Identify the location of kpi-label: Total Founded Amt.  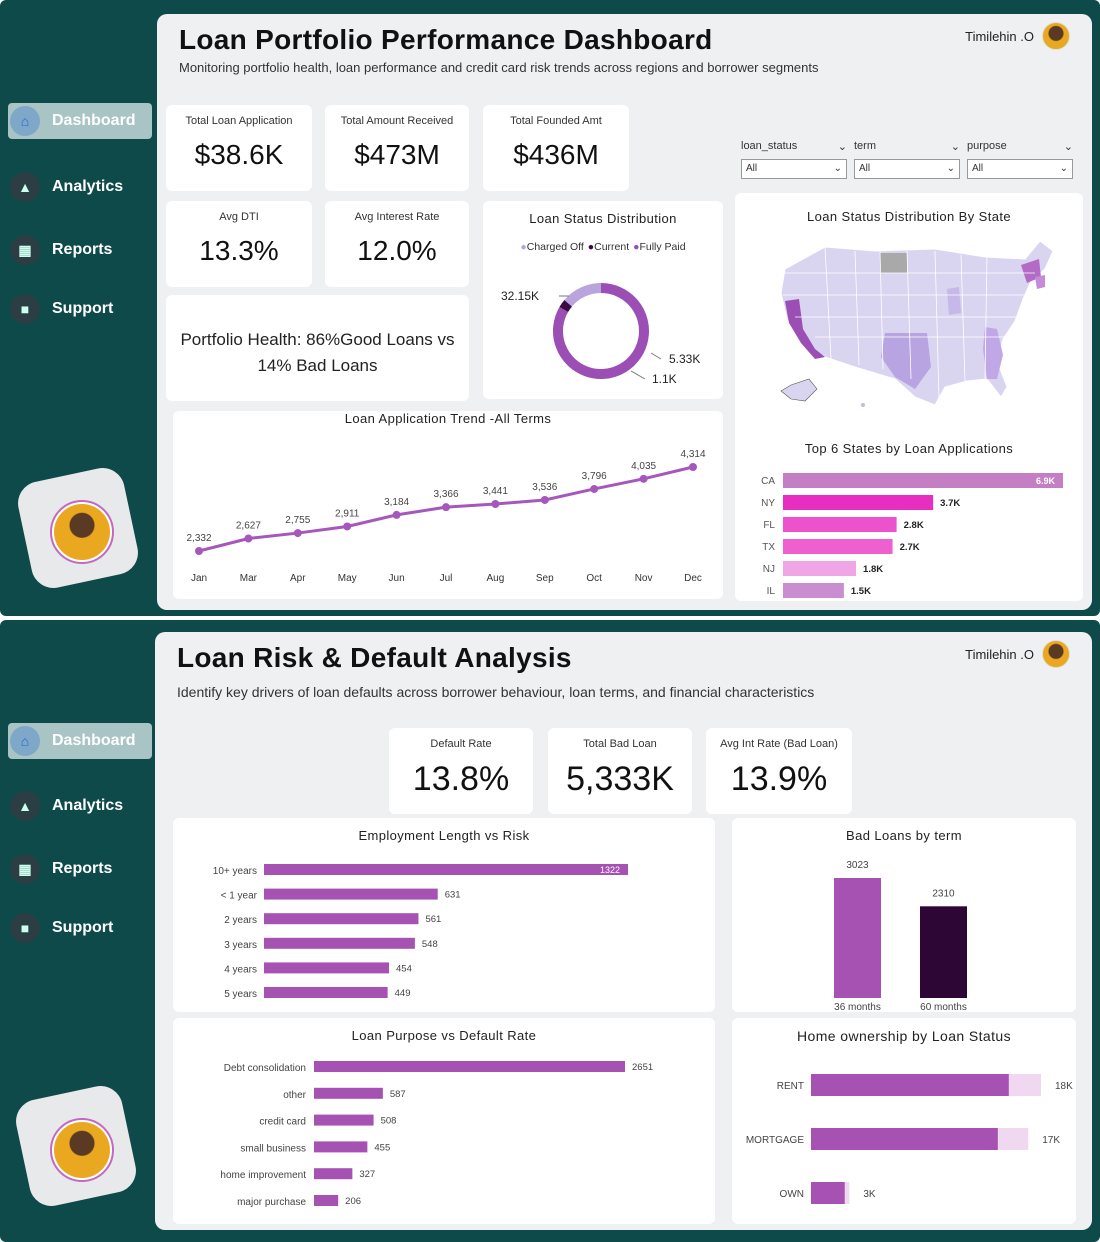
(556, 121).